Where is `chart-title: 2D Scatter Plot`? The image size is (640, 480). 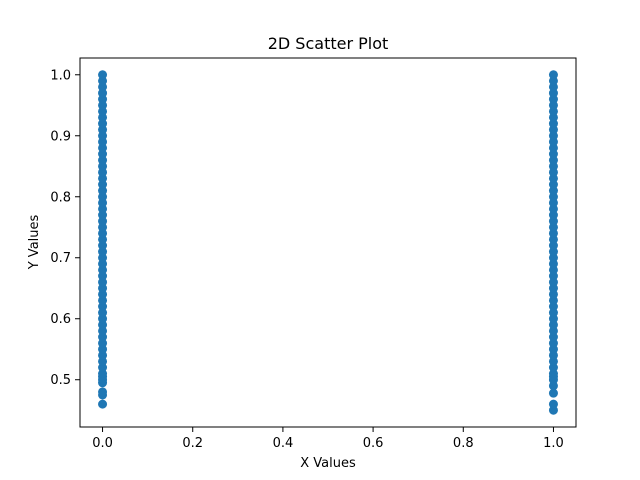 chart-title: 2D Scatter Plot is located at coordinates (328, 43).